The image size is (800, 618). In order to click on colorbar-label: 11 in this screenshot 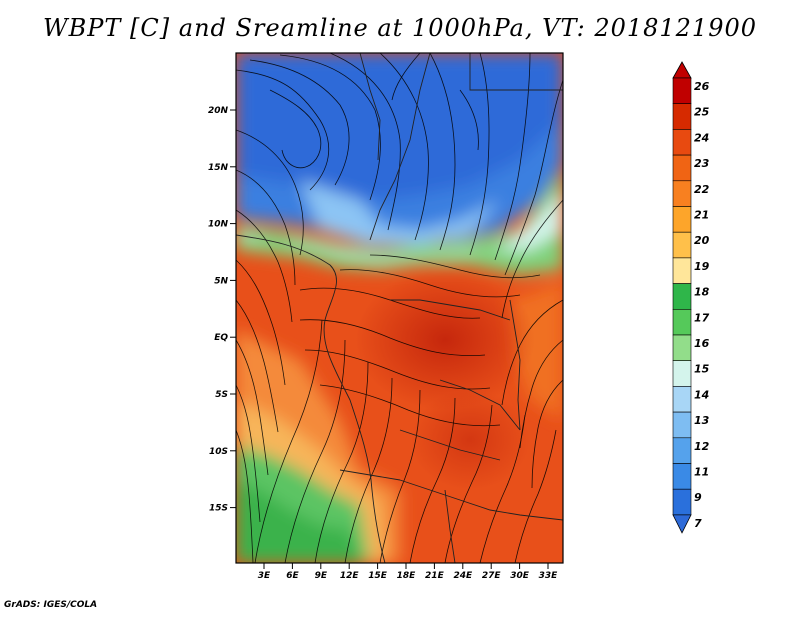, I will do `click(701, 472)`.